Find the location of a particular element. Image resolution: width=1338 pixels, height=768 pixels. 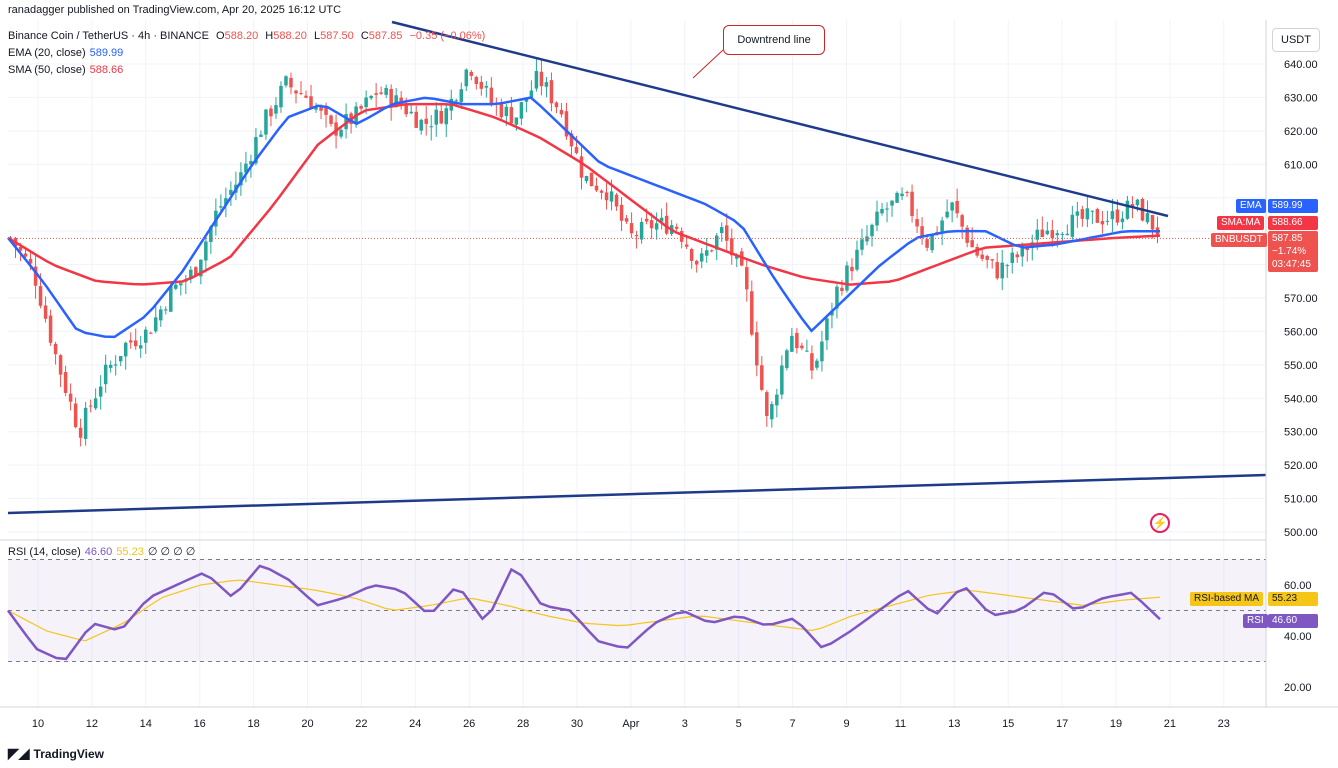

date-tick-label: 24 is located at coordinates (415, 724).